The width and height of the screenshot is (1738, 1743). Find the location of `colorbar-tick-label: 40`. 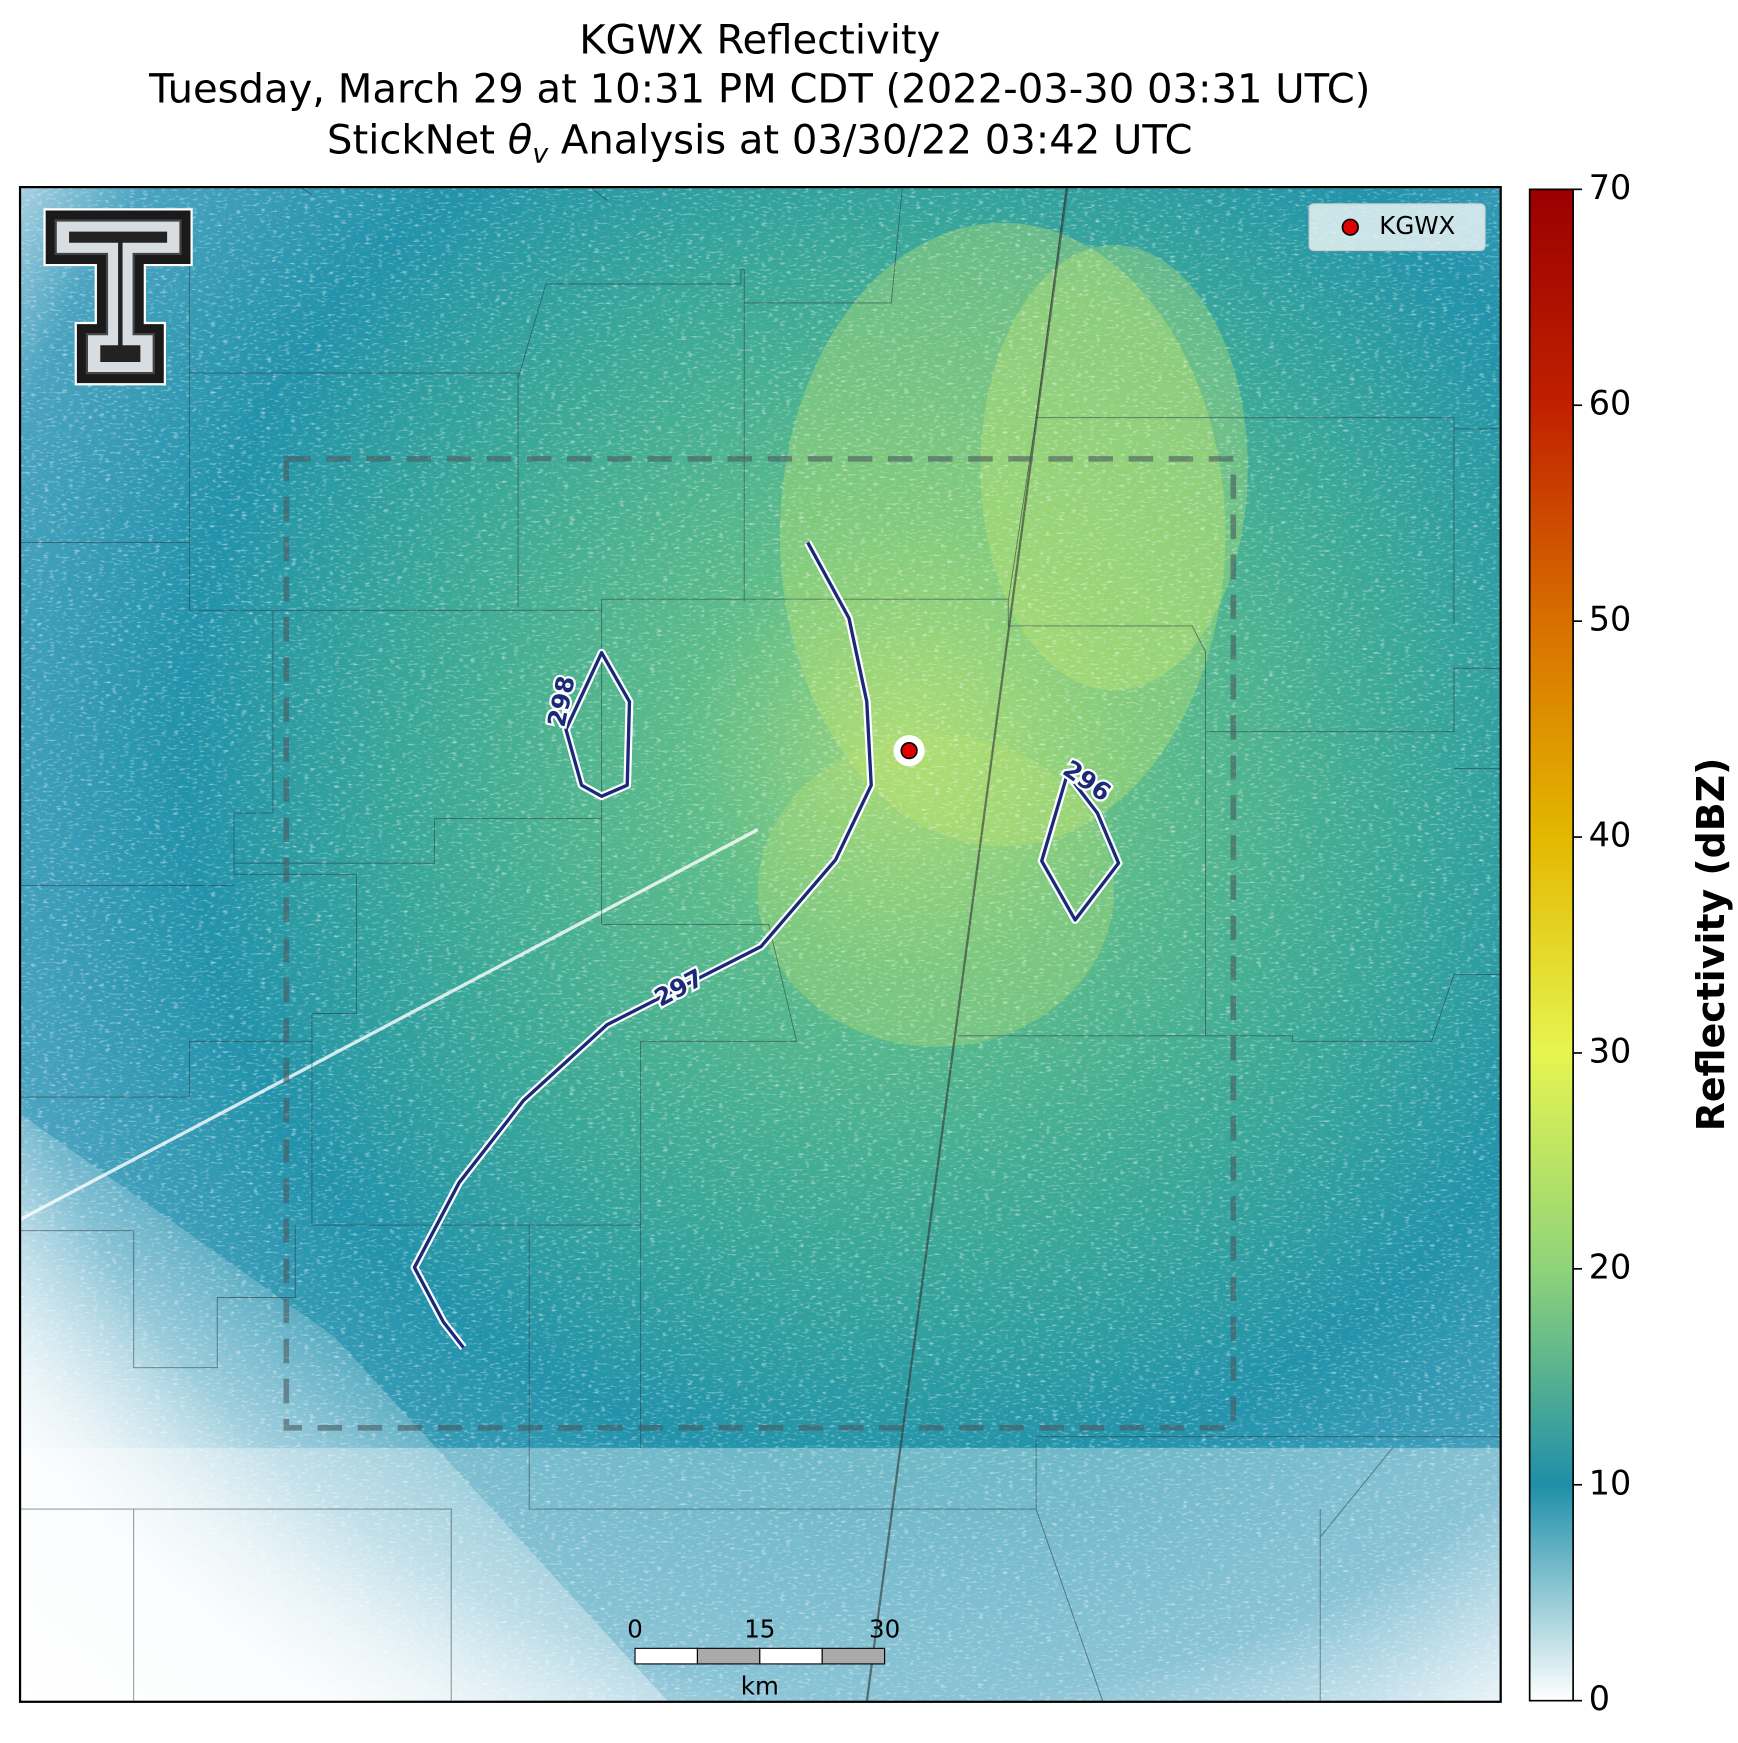

colorbar-tick-label: 40 is located at coordinates (1610, 835).